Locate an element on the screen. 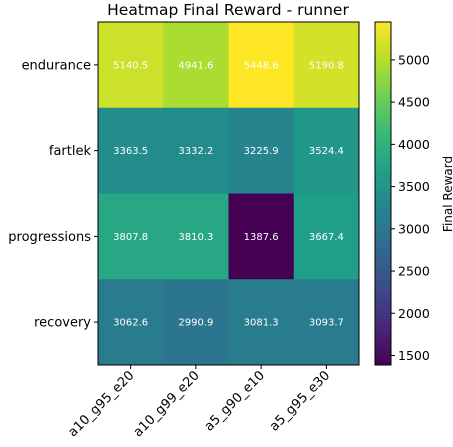 This screenshot has width=453, height=447. cell-value-label: 5448.6 is located at coordinates (261, 65).